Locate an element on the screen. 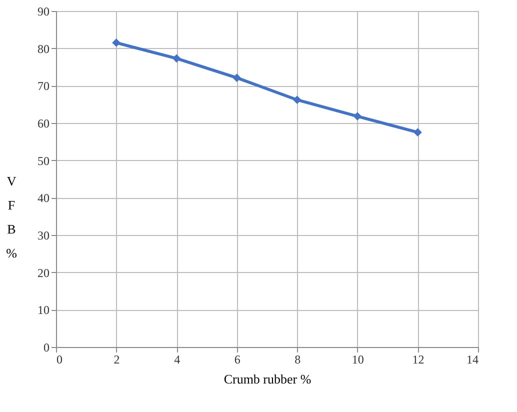 The width and height of the screenshot is (517, 412). y-tick-label: 40 is located at coordinates (44, 198).